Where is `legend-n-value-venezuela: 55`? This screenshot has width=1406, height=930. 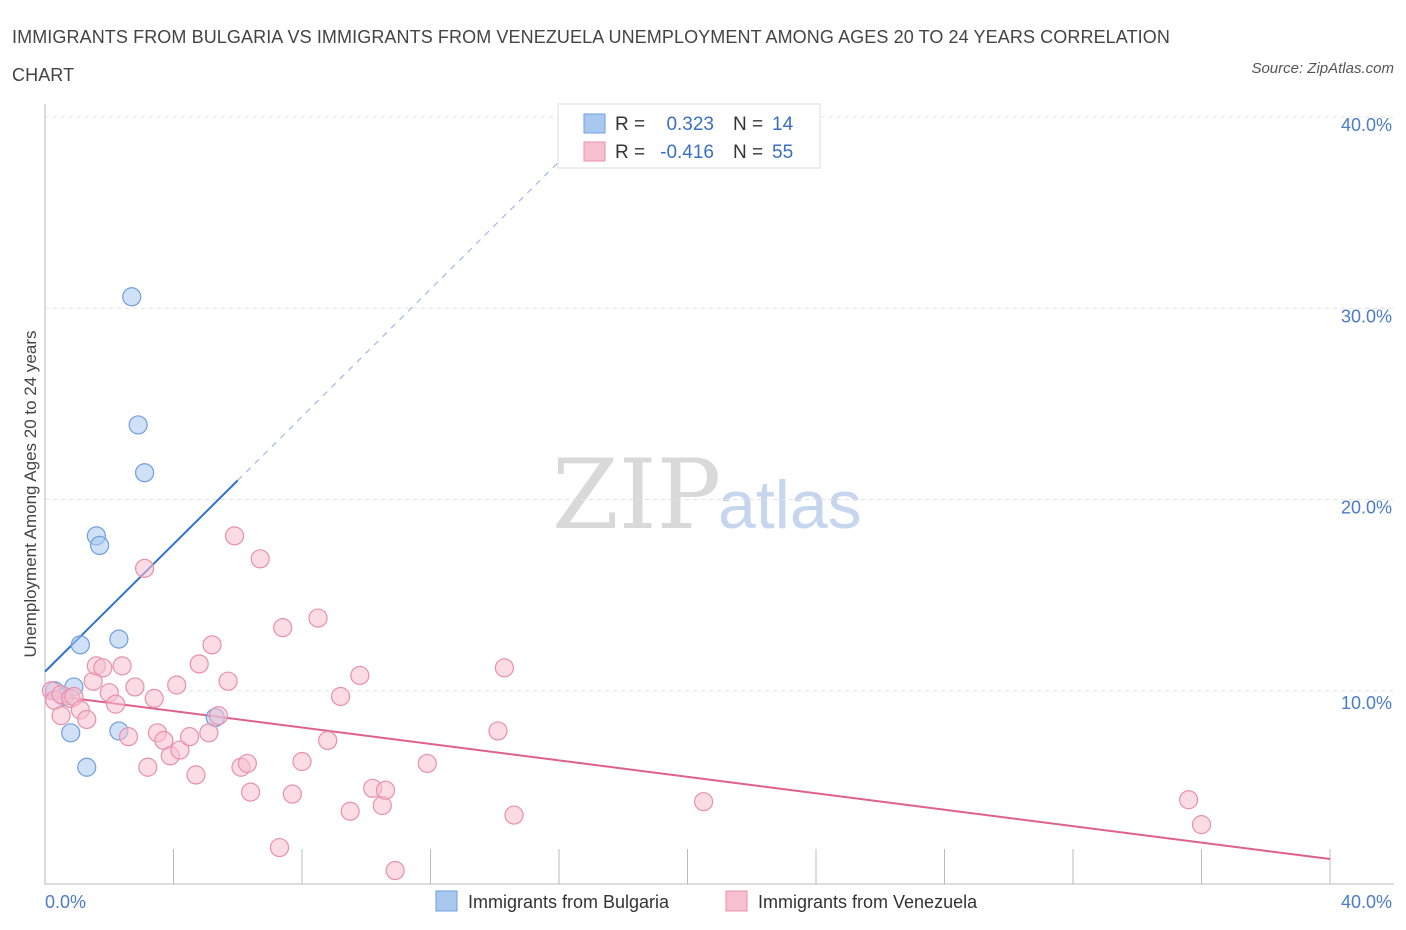
legend-n-value-venezuela: 55 is located at coordinates (782, 152).